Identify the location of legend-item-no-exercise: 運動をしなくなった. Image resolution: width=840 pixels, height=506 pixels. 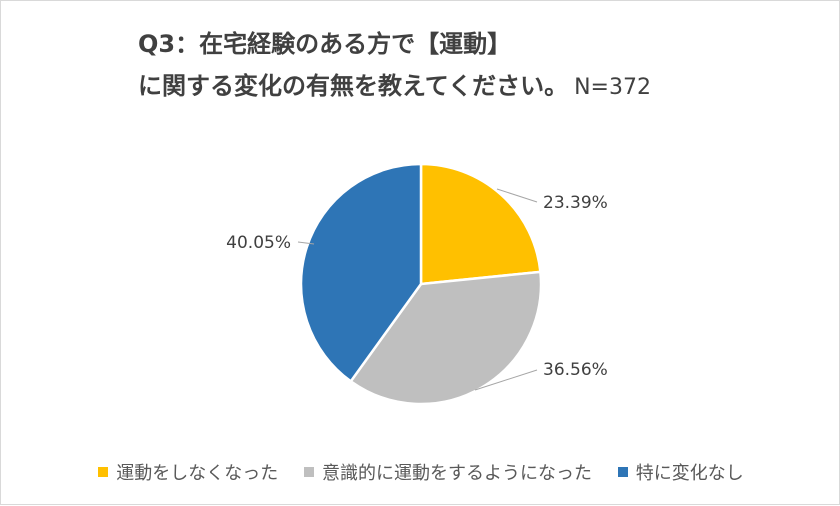
(188, 472).